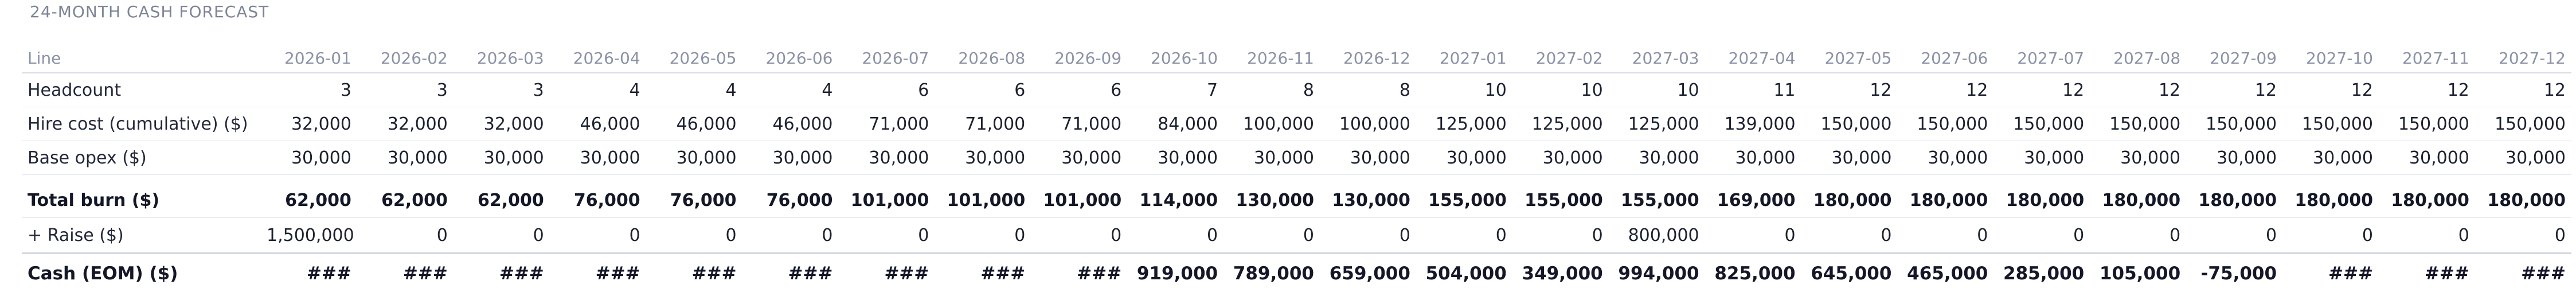  I want to click on table-cell: 32,000, so click(405, 124).